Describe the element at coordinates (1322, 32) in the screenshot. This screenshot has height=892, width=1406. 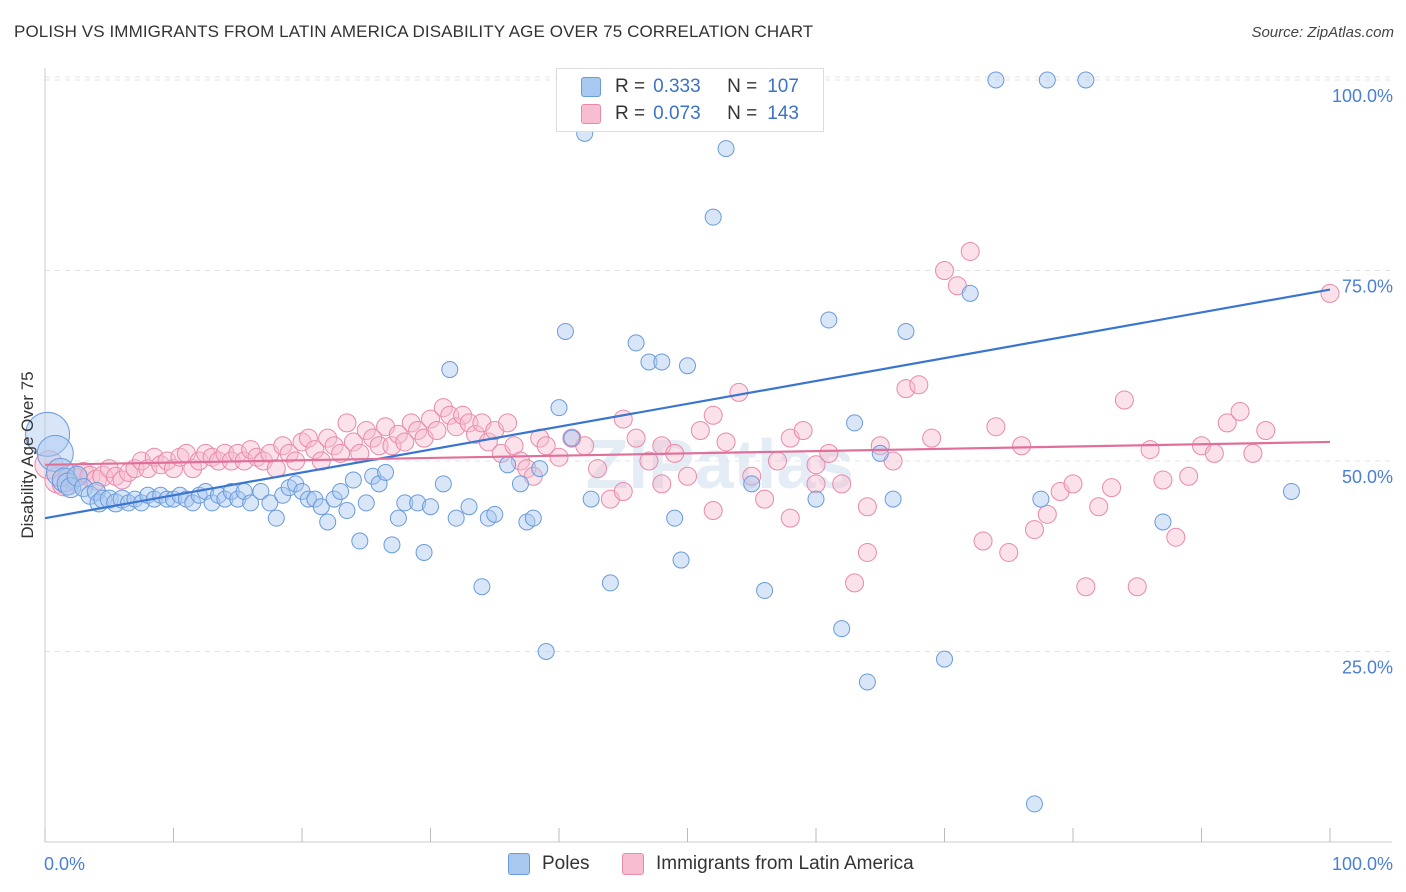
I see `chart-source: Source: ZipAtlas.com` at that location.